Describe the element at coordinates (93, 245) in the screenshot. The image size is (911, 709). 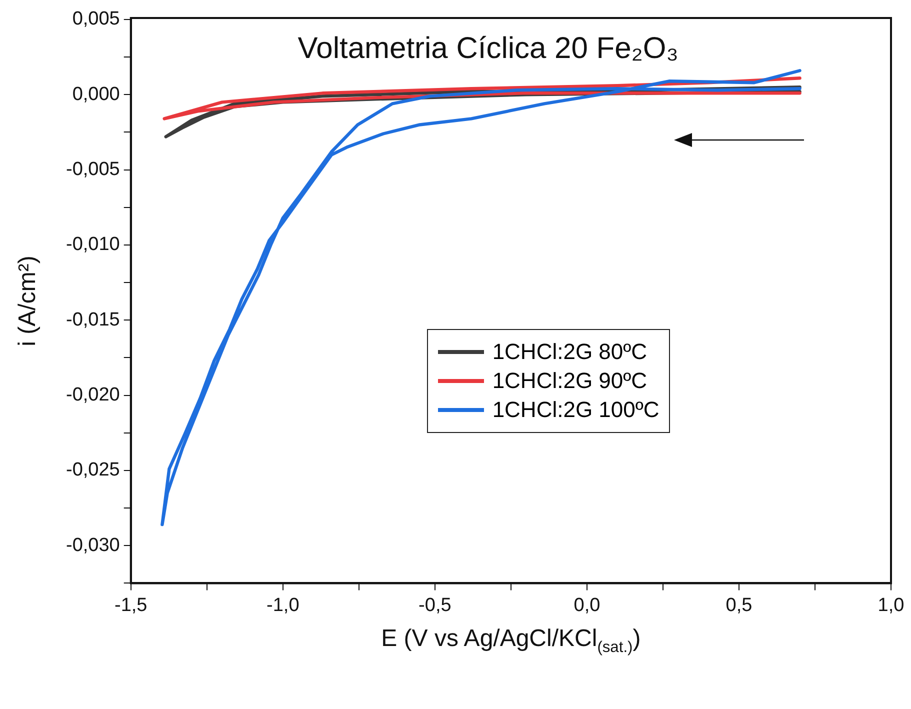
I see `y-tick-label: -0,010` at that location.